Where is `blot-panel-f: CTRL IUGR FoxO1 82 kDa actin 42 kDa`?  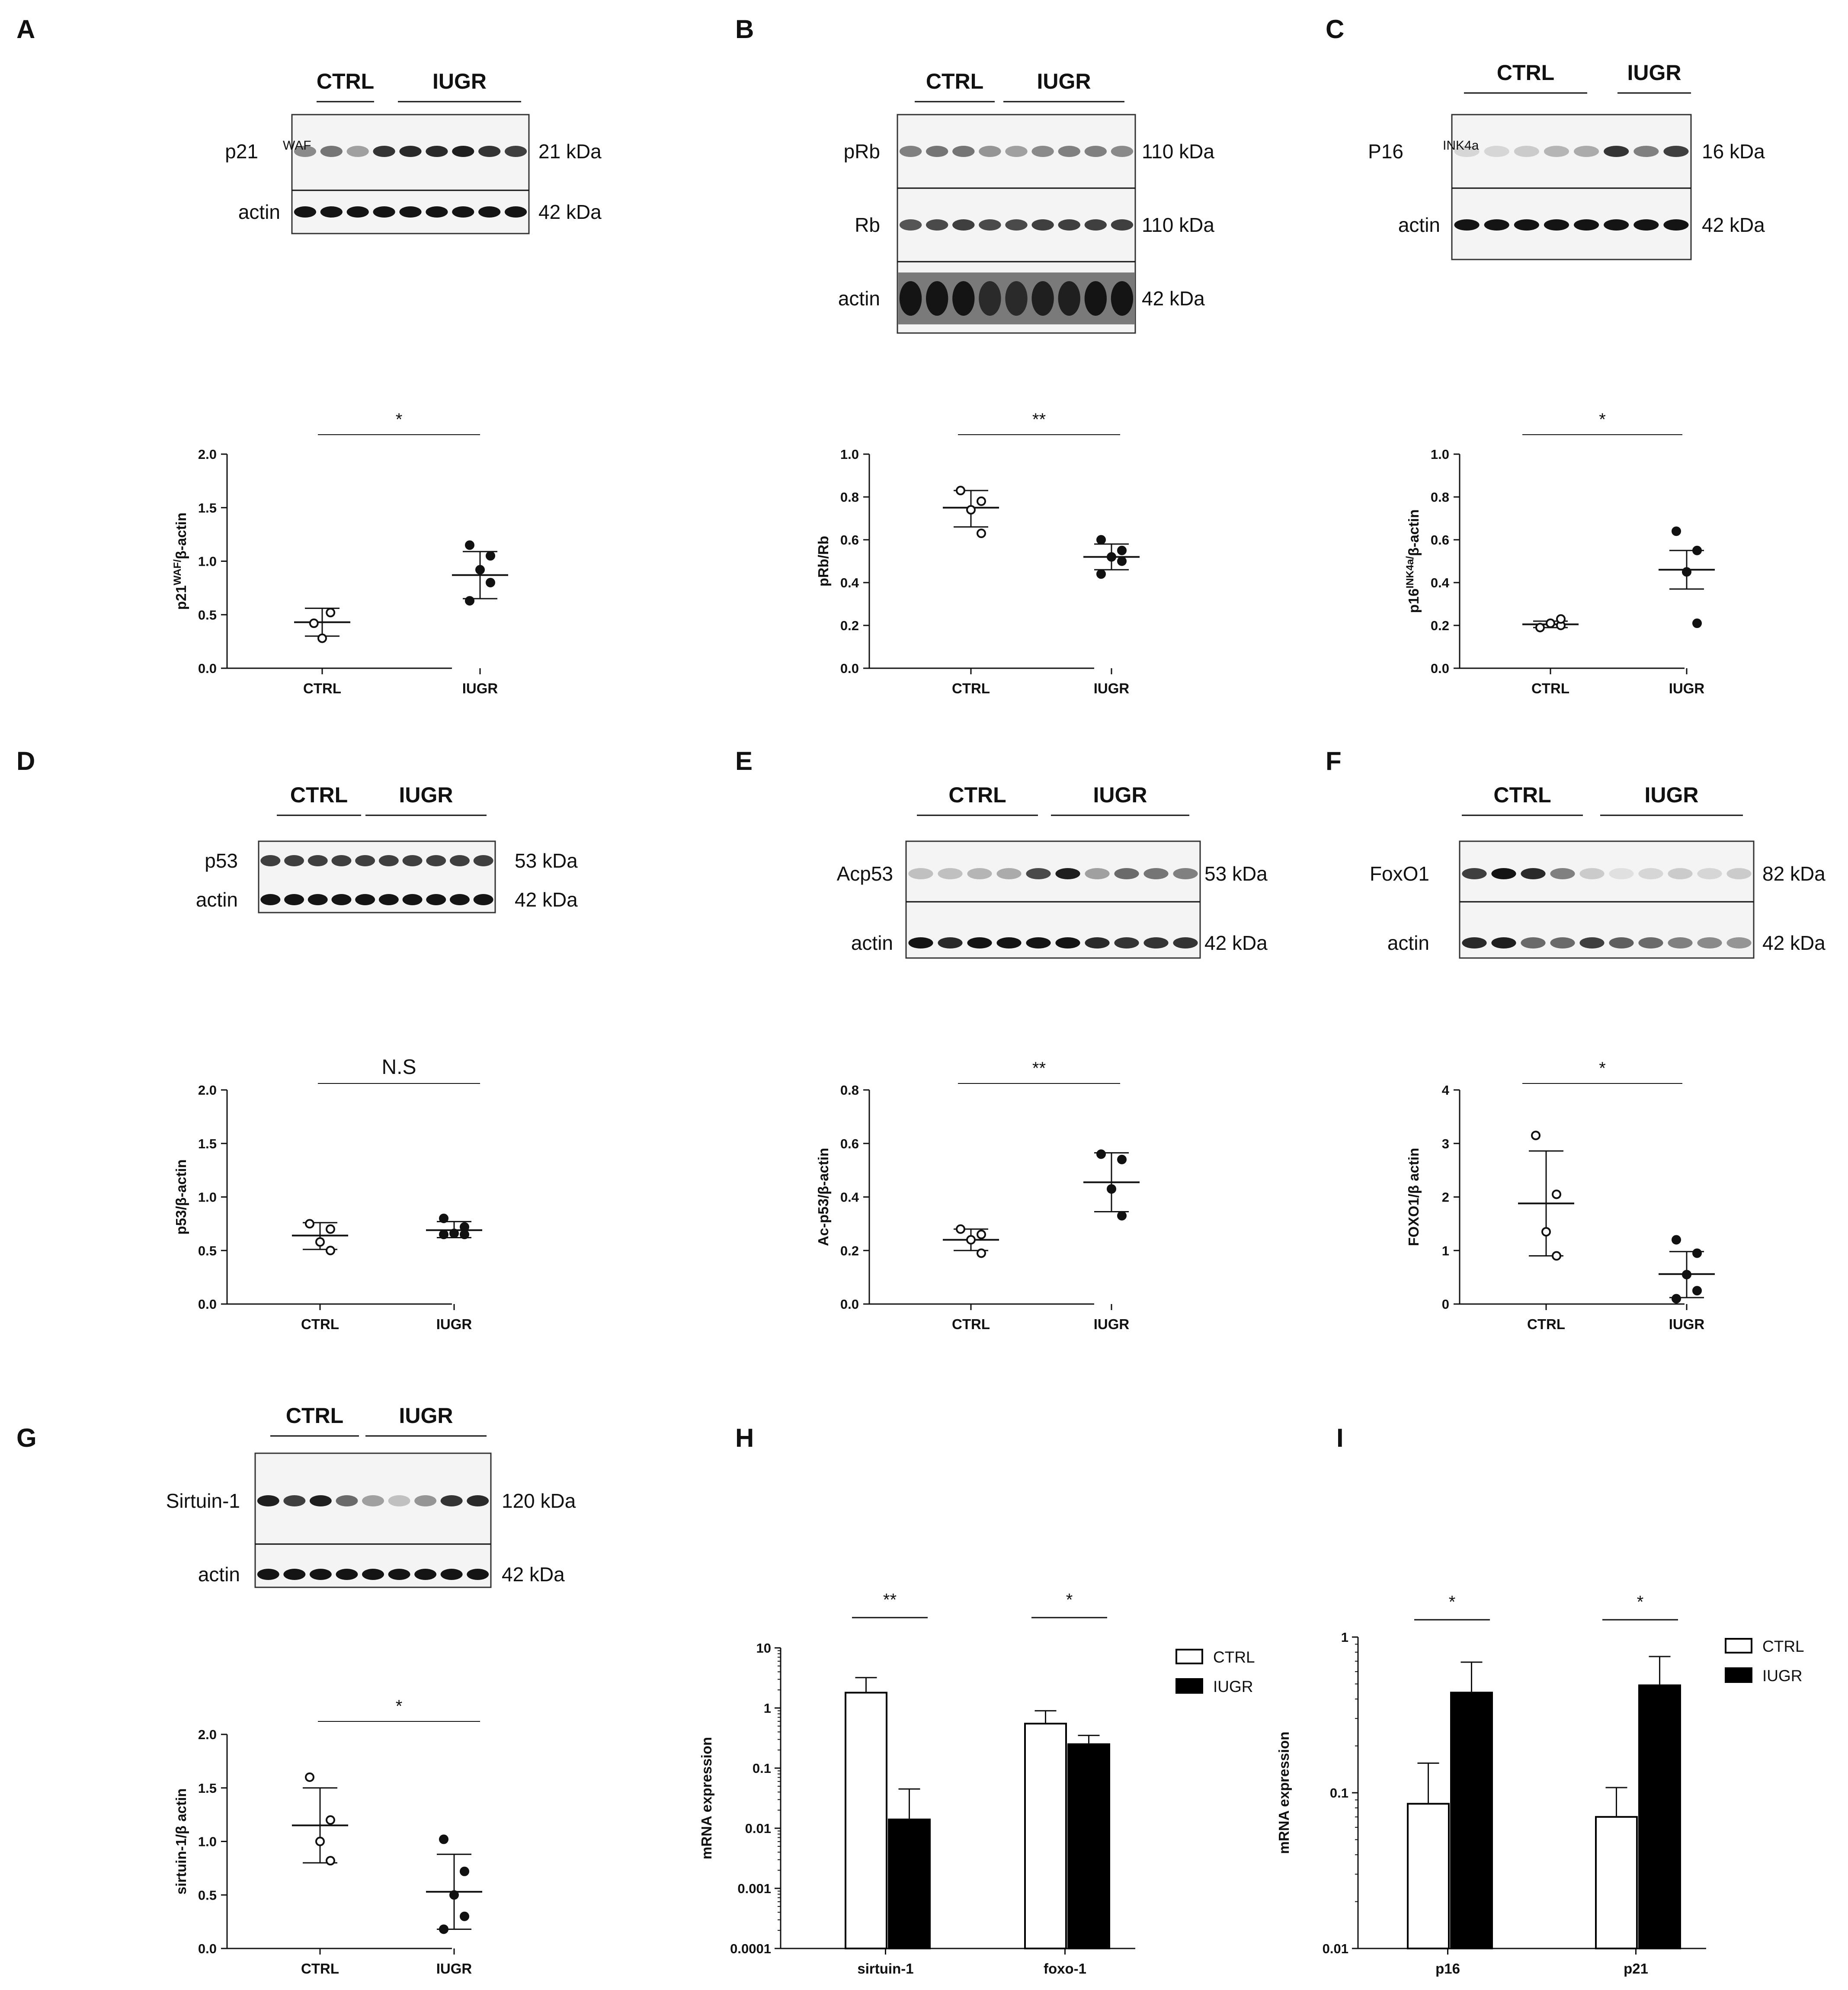 blot-panel-f: CTRL IUGR FoxO1 82 kDa actin 42 kDa is located at coordinates (1598, 871).